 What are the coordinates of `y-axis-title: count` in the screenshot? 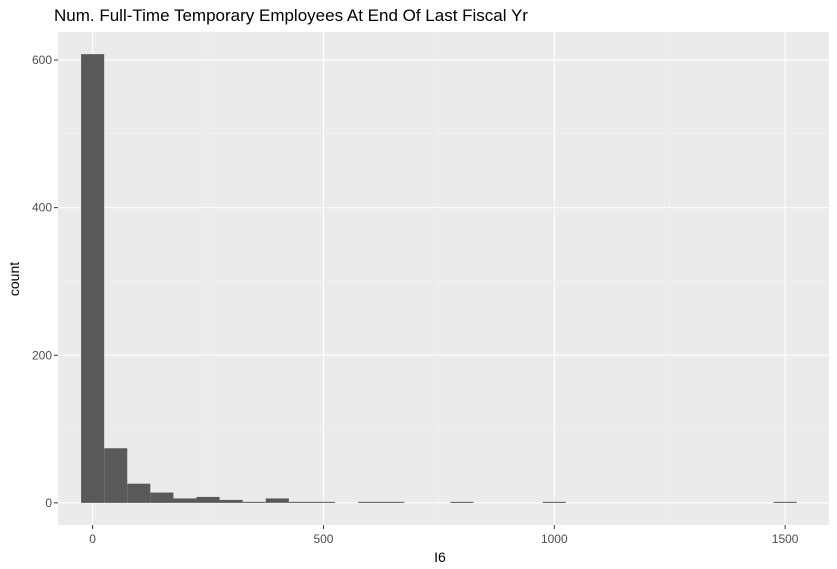 It's located at (14, 279).